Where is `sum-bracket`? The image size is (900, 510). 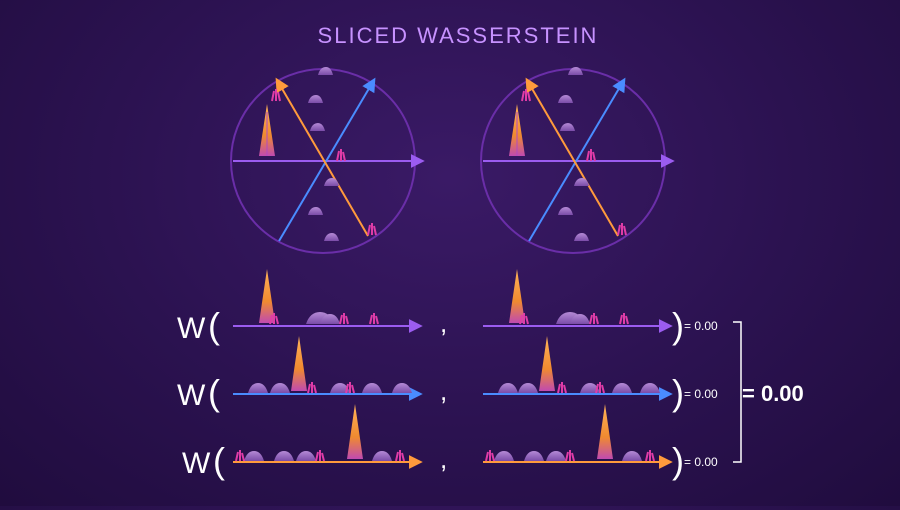 sum-bracket is located at coordinates (737, 392).